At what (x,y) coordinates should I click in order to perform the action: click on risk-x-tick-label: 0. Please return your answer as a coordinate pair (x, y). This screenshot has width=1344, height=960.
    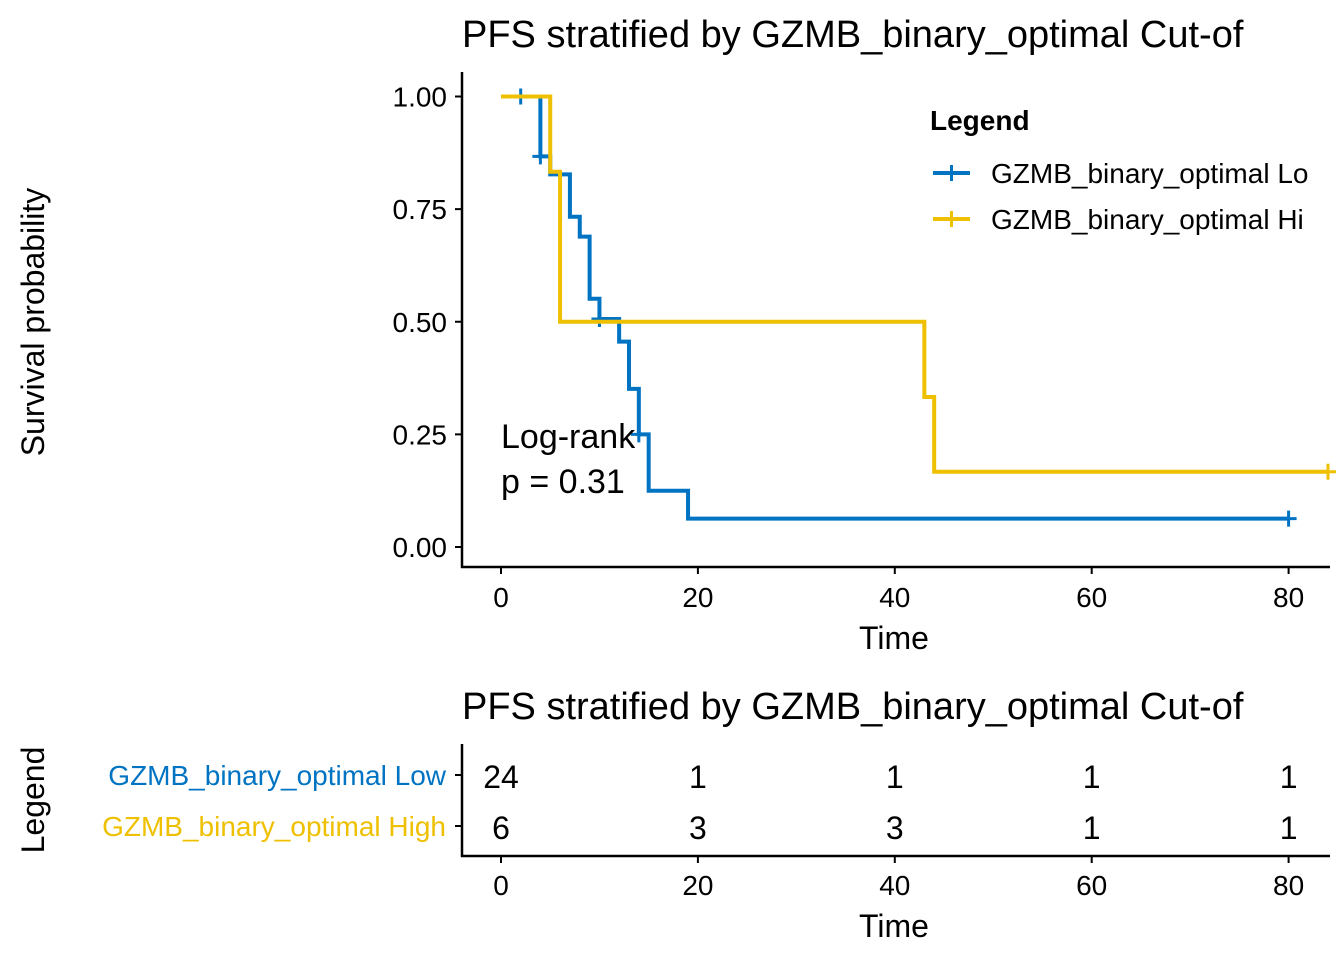
    Looking at the image, I should click on (501, 885).